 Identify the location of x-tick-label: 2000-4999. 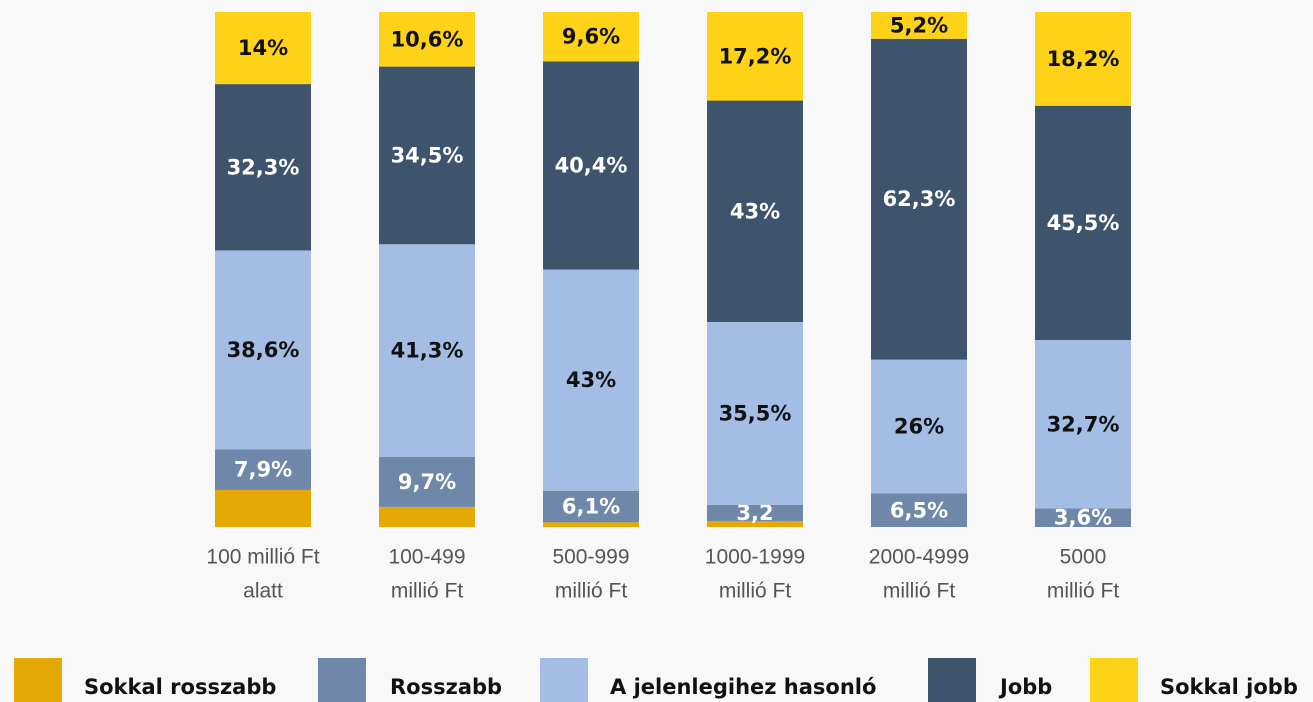
(919, 557).